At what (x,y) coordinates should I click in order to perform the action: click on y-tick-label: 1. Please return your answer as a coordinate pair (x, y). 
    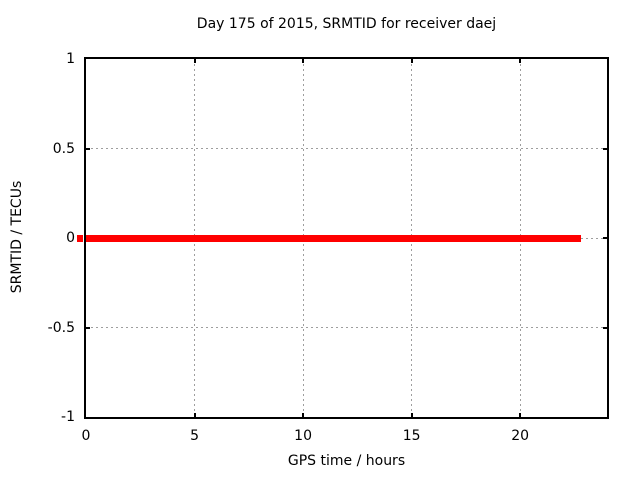
    Looking at the image, I should click on (70, 59).